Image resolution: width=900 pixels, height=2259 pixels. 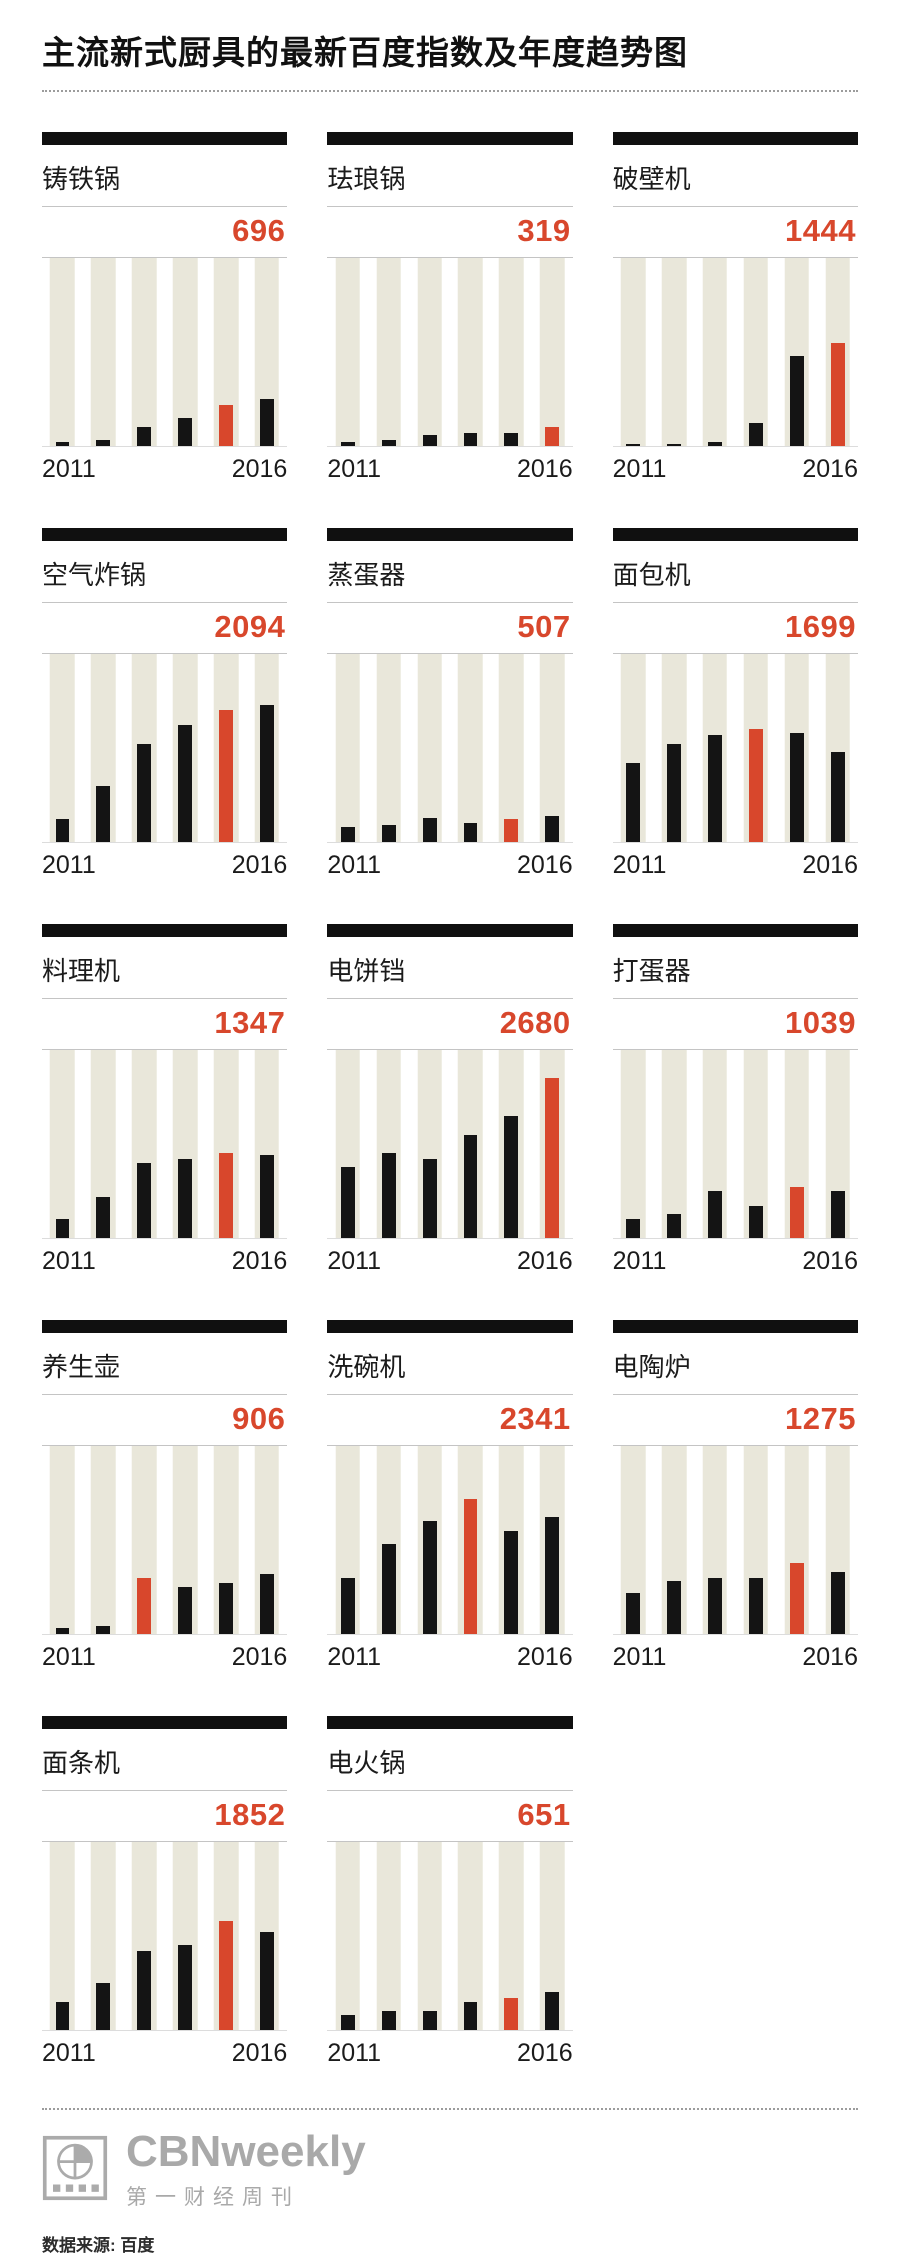 I want to click on chart-card: 电陶炉 1275 2011 2016, so click(x=735, y=1496).